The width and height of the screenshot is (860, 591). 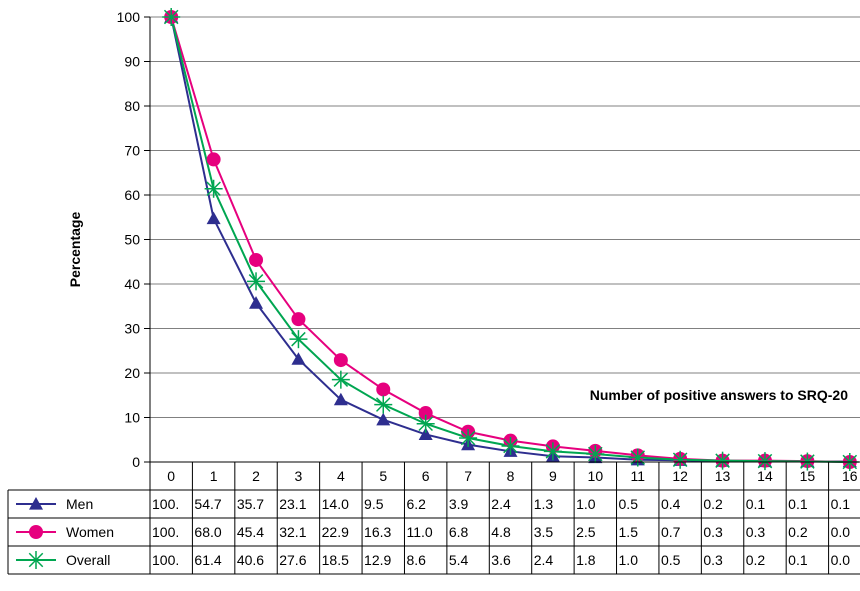 I want to click on x-tick-label: 0, so click(x=171, y=476).